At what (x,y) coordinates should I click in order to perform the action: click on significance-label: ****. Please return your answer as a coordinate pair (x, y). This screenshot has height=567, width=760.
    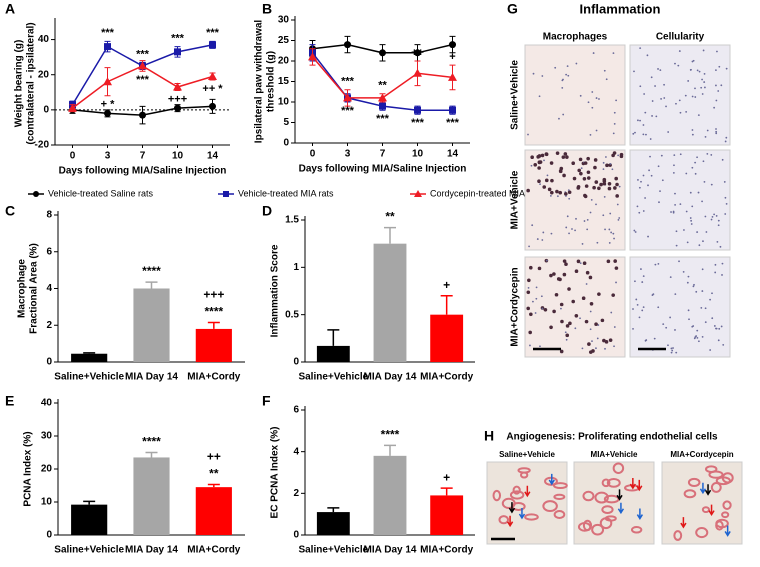
    Looking at the image, I should click on (390, 435).